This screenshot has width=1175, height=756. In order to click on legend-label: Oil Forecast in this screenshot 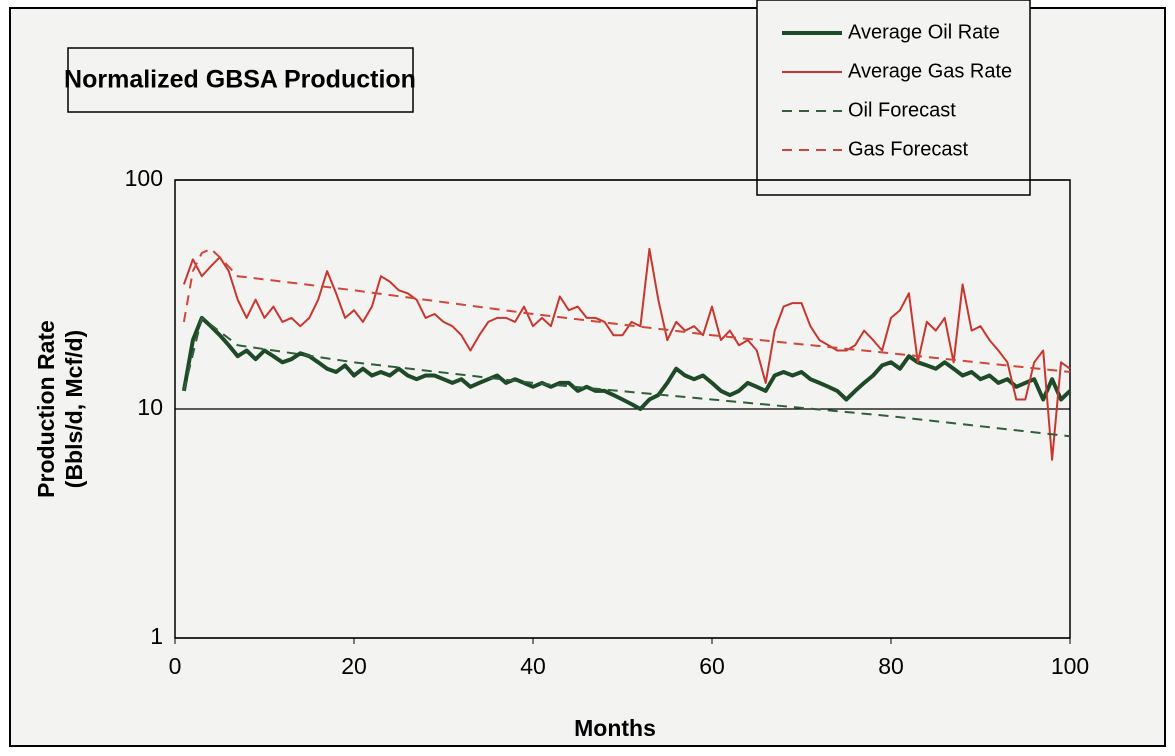, I will do `click(902, 110)`.